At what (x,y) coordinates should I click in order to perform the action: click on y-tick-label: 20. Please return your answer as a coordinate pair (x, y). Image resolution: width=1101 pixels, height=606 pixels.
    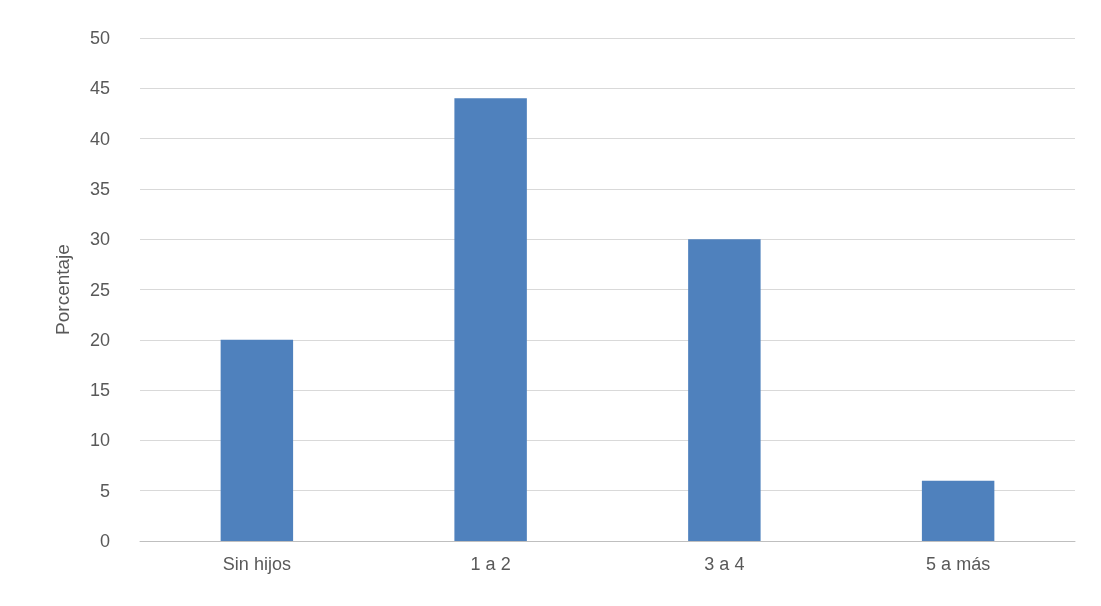
    Looking at the image, I should click on (99, 339).